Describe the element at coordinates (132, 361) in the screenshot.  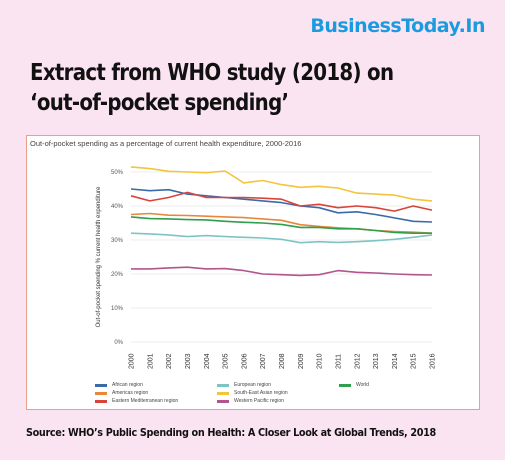
I see `x-tick-label: 2000` at that location.